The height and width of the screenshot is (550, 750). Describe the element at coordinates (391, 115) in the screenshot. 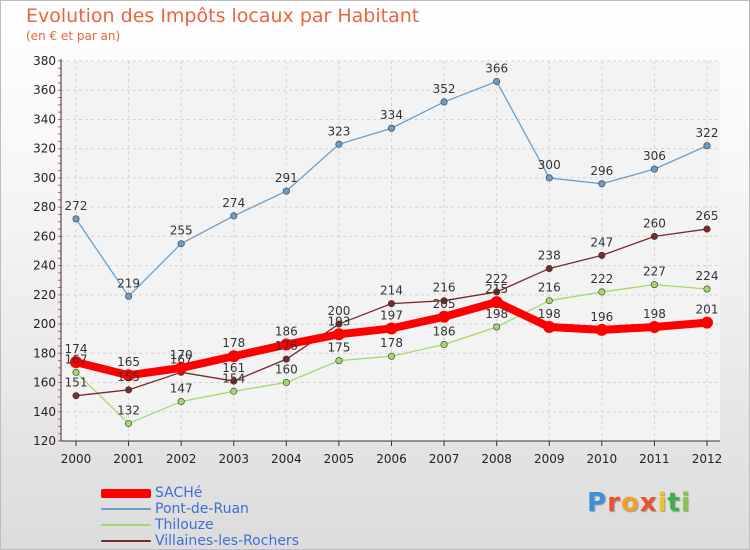

I see `data-label-pont-de-ruan: 334` at that location.